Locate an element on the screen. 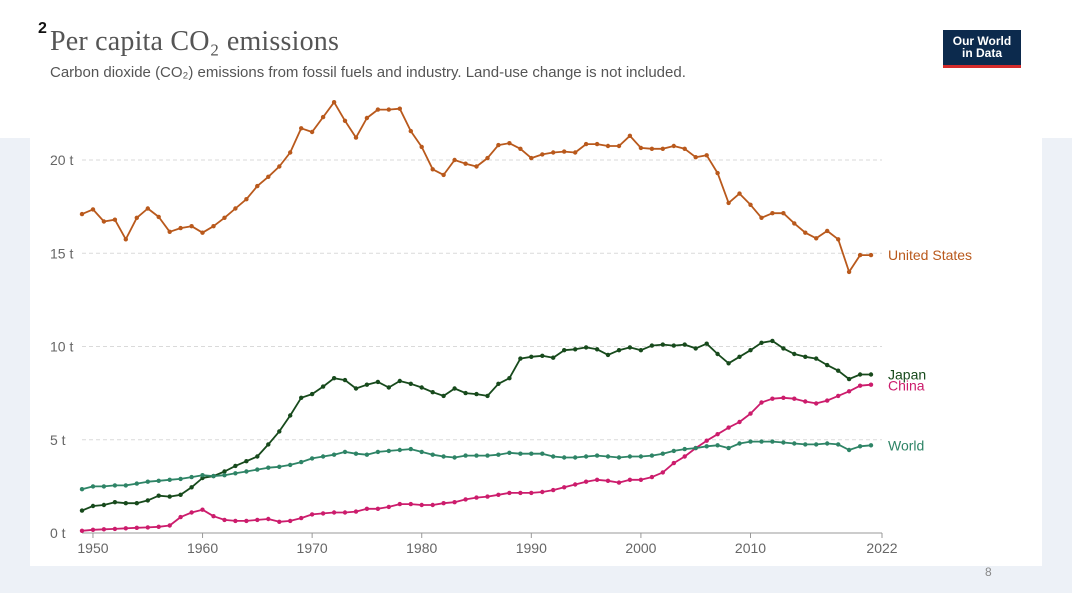  x-tick-label: 1950 is located at coordinates (92, 548).